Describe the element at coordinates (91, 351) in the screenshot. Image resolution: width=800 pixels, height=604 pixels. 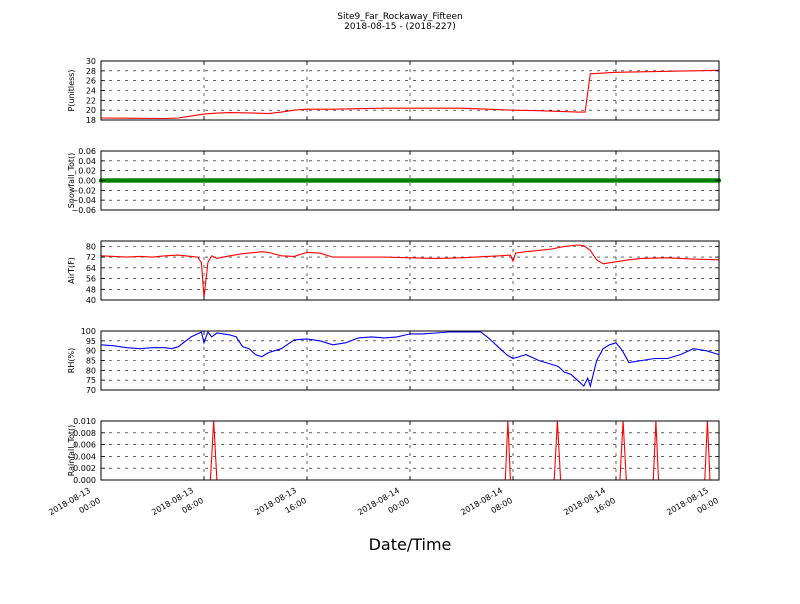
I see `y-tick-label: 90` at that location.